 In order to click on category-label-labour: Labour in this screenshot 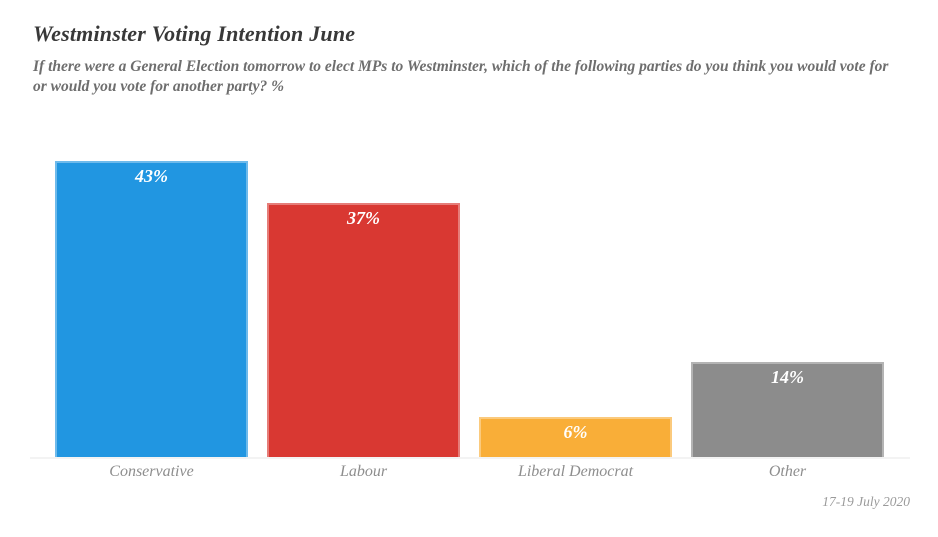, I will do `click(363, 471)`.